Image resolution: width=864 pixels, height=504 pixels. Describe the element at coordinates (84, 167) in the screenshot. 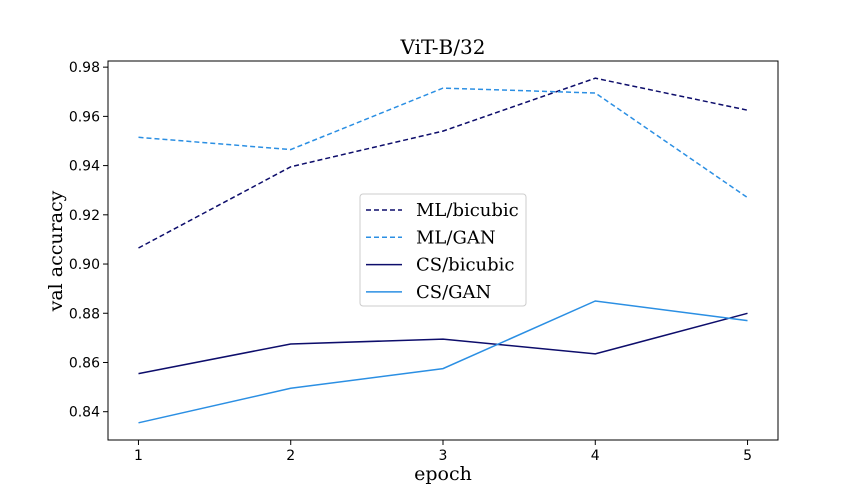

I see `y-tick-label: 0.94` at that location.